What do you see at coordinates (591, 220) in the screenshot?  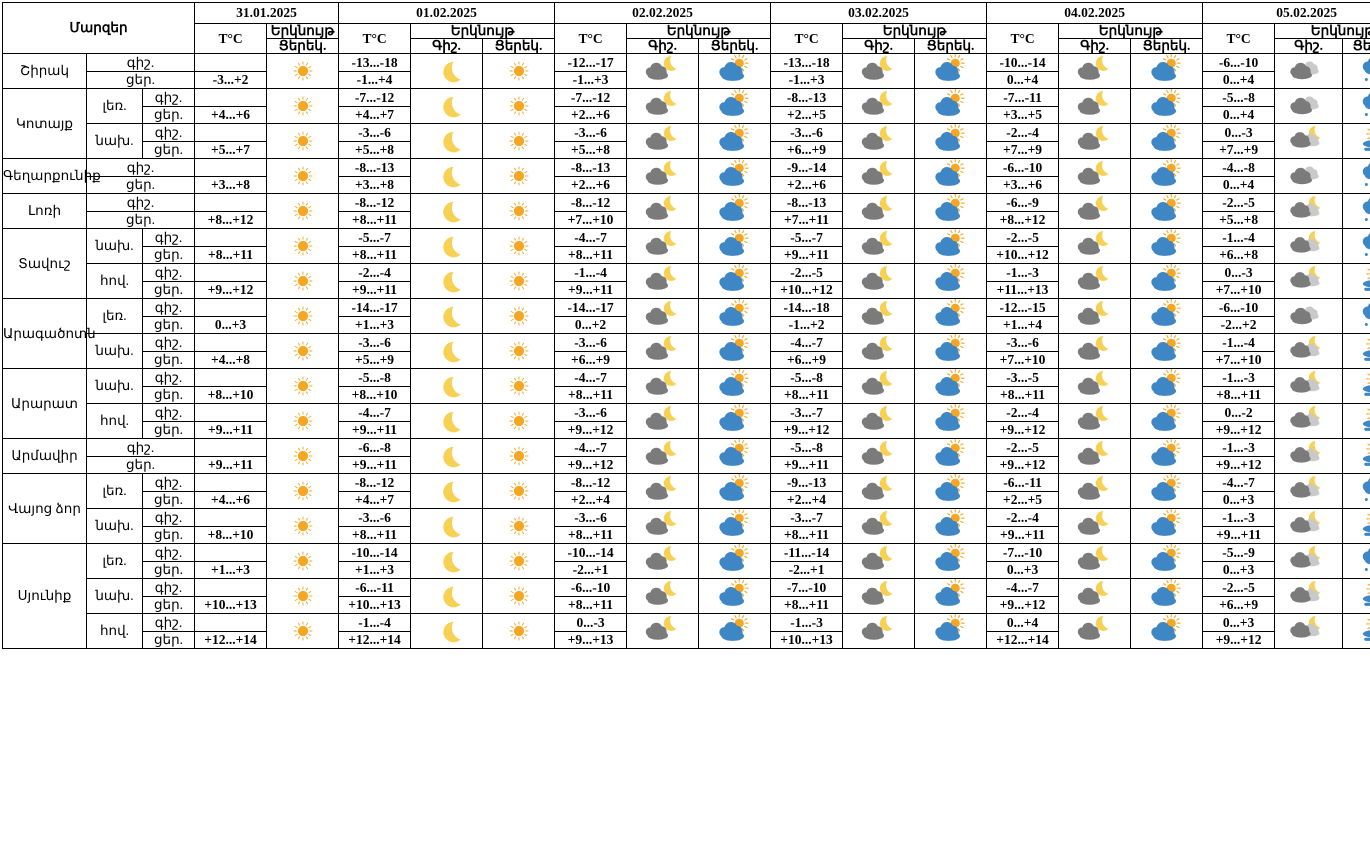 I see `temp-day-d02: +7...+10` at bounding box center [591, 220].